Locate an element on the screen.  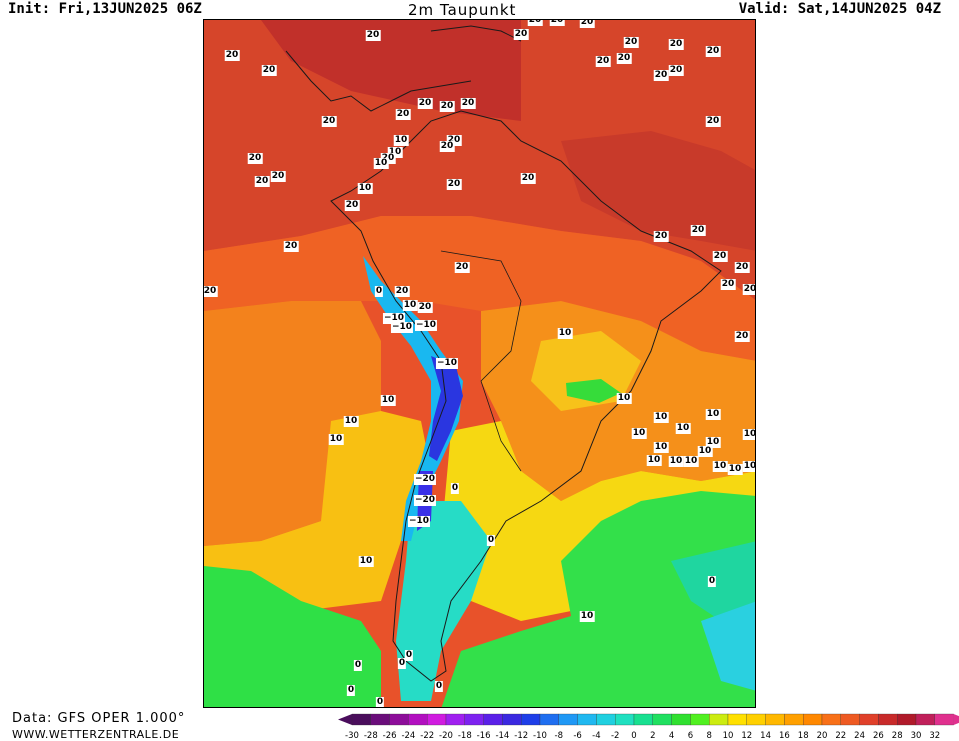
legend-tick-label: 28 is located at coordinates (897, 736).